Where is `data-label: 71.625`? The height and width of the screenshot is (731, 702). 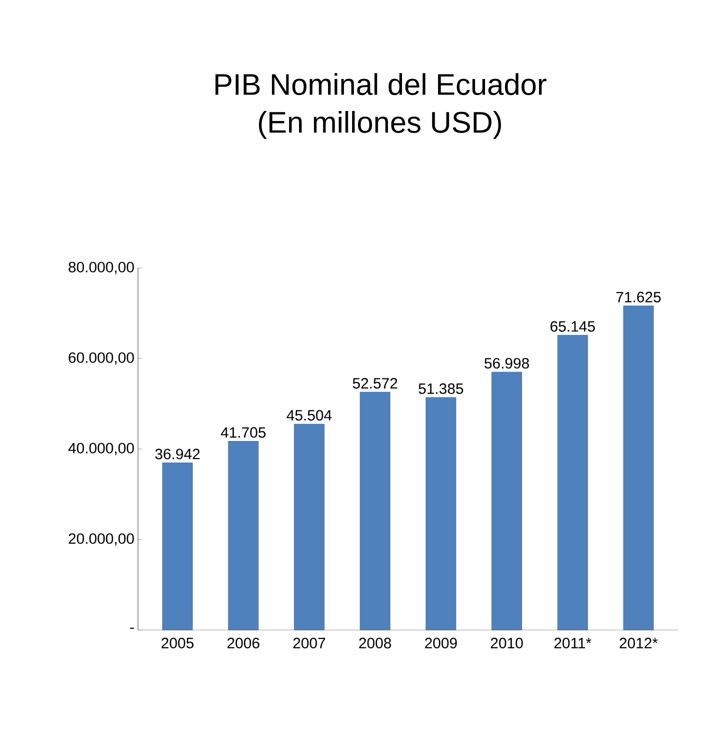
data-label: 71.625 is located at coordinates (638, 297).